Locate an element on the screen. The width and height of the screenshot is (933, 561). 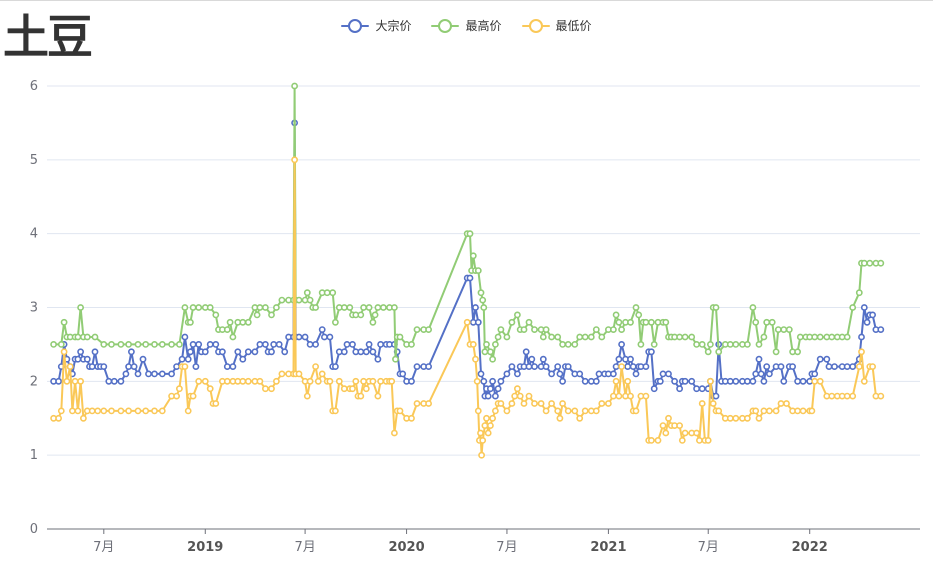
legend-item-lowest-price: 最低价 is located at coordinates (556, 25).